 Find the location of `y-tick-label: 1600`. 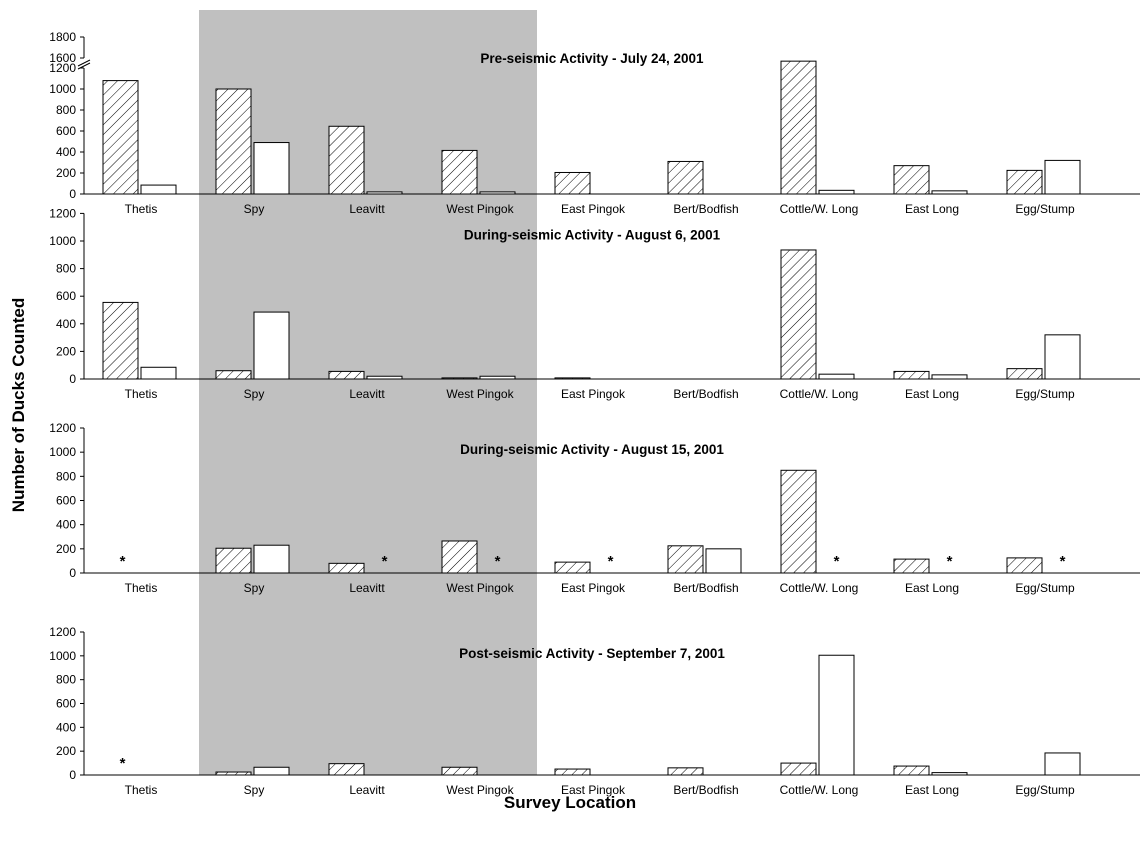

y-tick-label: 1600 is located at coordinates (62, 58).